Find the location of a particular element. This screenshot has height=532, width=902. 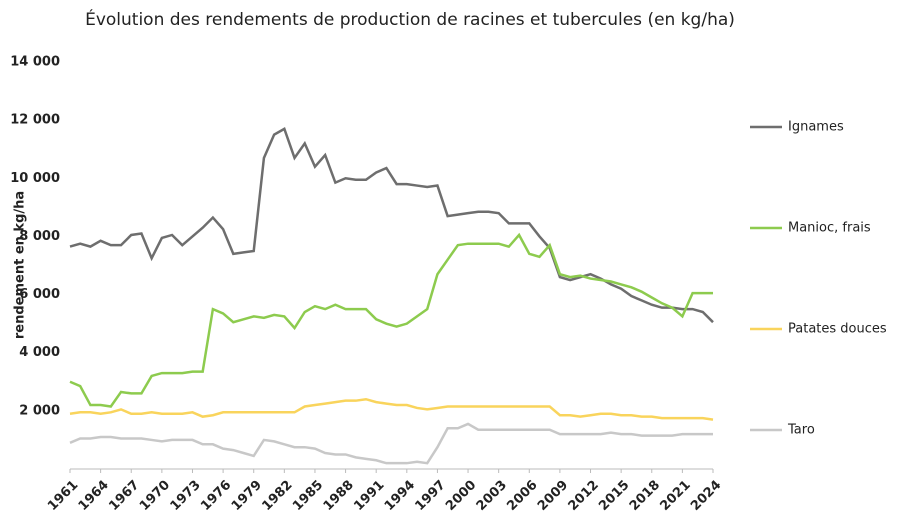

x-tick-label: 2012 is located at coordinates (584, 496).